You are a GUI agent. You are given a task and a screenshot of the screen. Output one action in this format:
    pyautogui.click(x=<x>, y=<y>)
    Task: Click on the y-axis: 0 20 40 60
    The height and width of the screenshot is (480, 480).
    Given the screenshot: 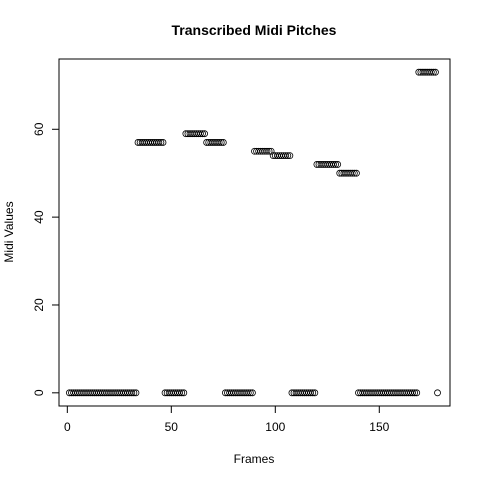 What is the action you would take?
    pyautogui.click(x=45, y=259)
    